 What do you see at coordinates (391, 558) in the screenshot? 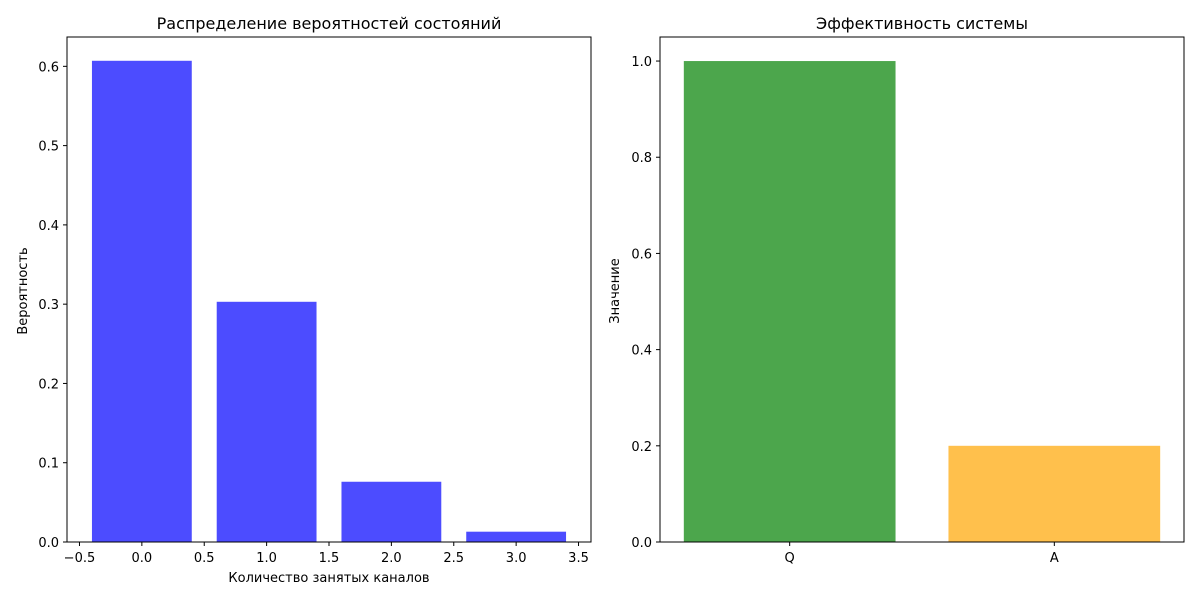
I see `x-tick-label: 2.0` at bounding box center [391, 558].